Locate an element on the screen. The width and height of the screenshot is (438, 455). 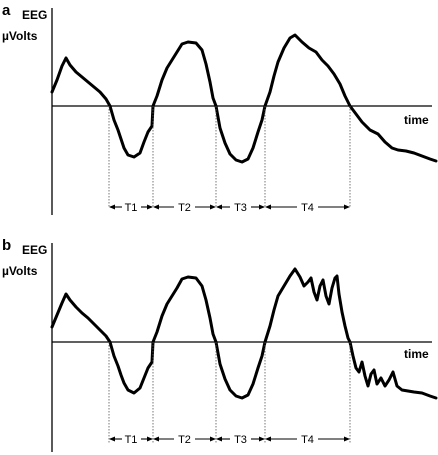
panel-a-interval-t3: T3 is located at coordinates (240, 208).